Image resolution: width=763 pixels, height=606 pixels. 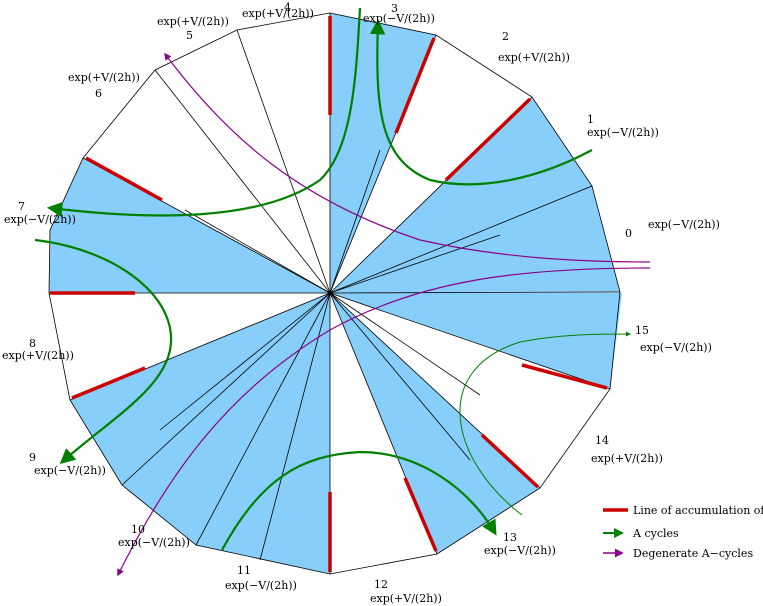 I want to click on sector-label-13: exp(−V/(2h)), so click(x=520, y=550).